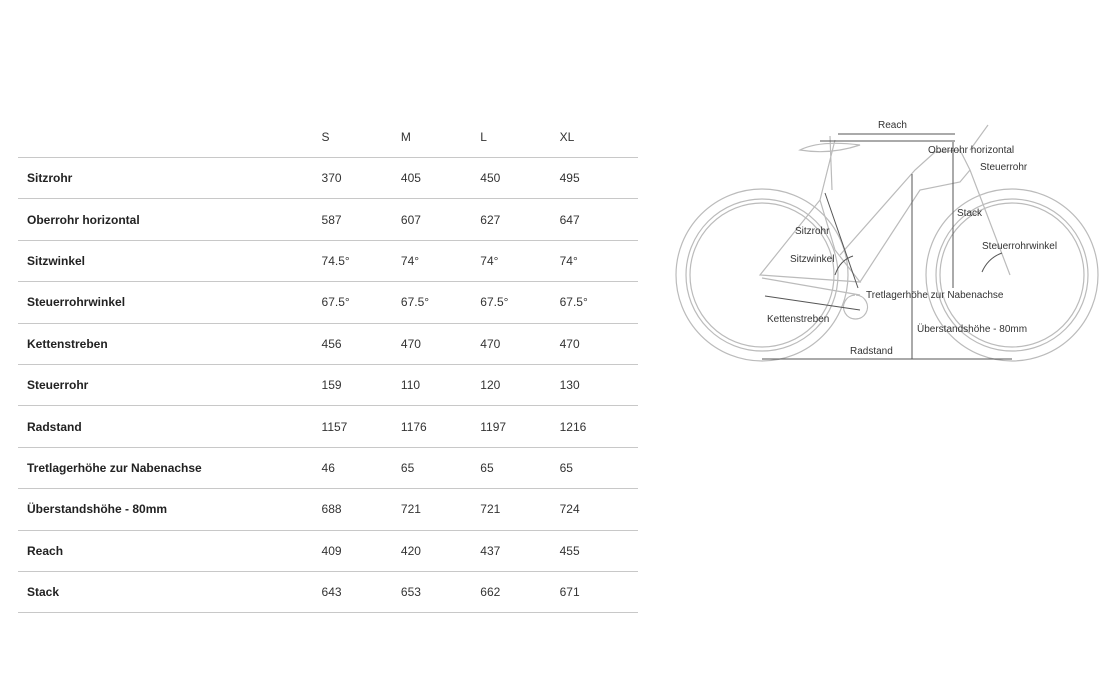  I want to click on label-stack: Stack, so click(970, 213).